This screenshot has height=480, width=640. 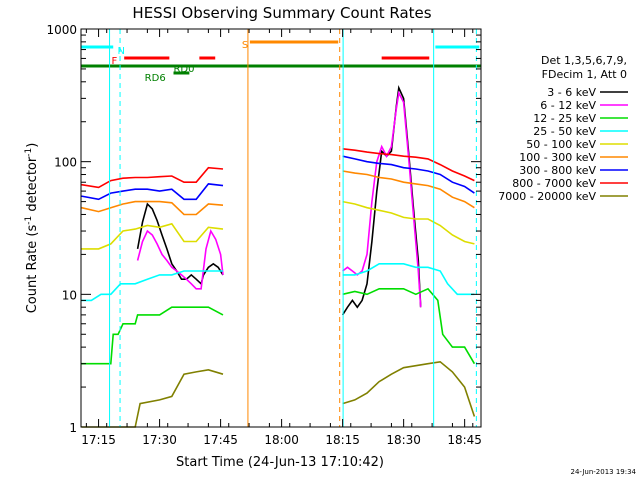 What do you see at coordinates (561, 144) in the screenshot?
I see `legend-label-4: 50 - 100 keV` at bounding box center [561, 144].